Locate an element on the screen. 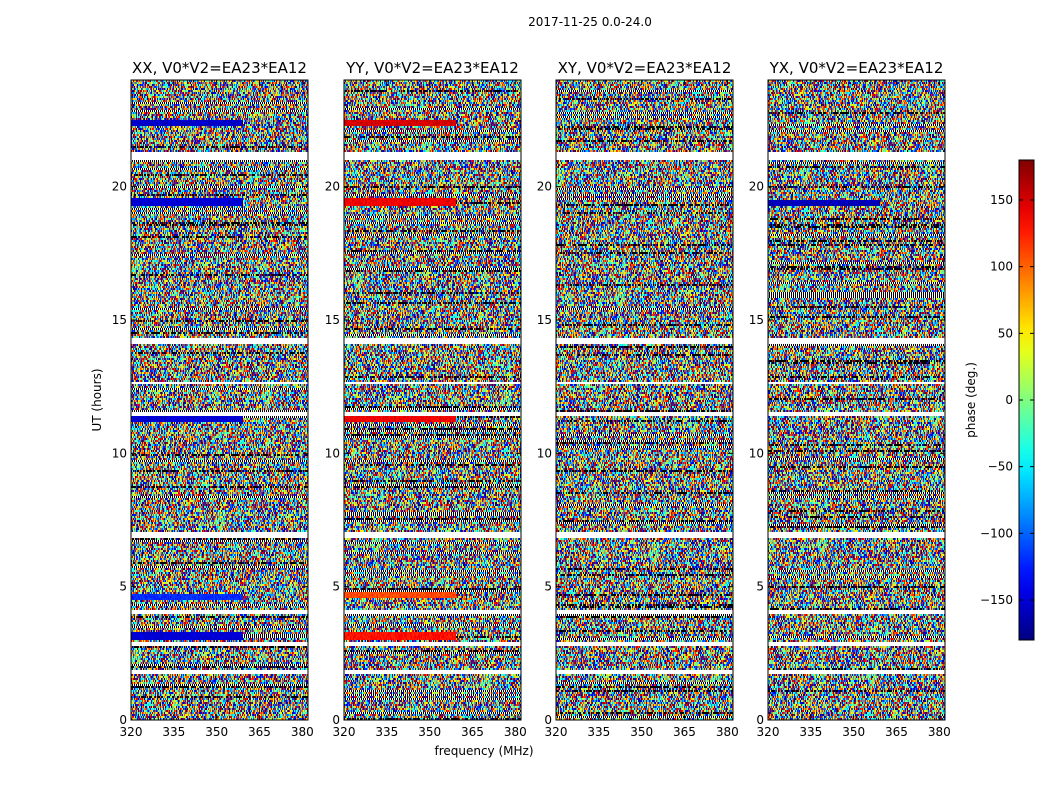 The height and width of the screenshot is (800, 1050). panel-title: YX, V0*V2=EA23*EA12 is located at coordinates (856, 68).